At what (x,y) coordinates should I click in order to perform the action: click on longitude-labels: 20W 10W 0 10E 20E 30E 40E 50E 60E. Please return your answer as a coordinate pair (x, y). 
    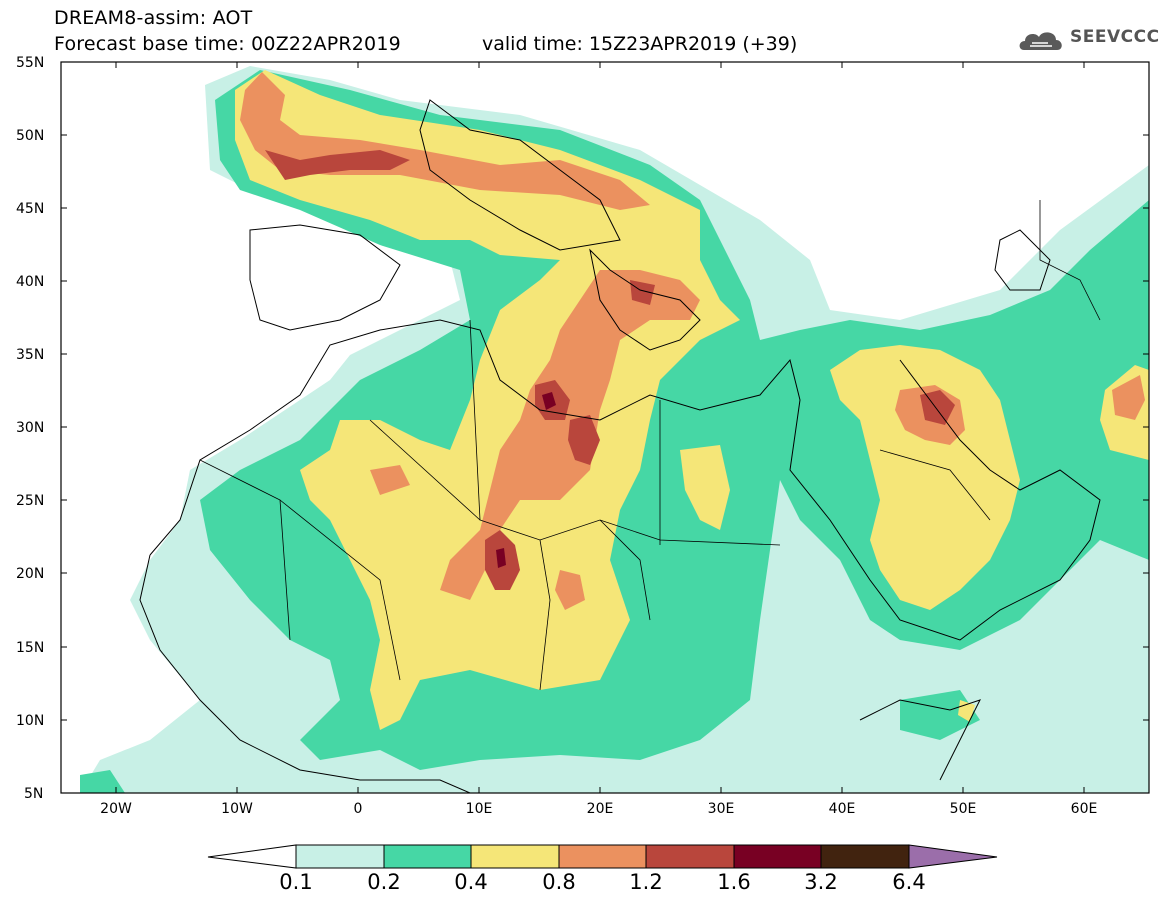
    Looking at the image, I should click on (598, 809).